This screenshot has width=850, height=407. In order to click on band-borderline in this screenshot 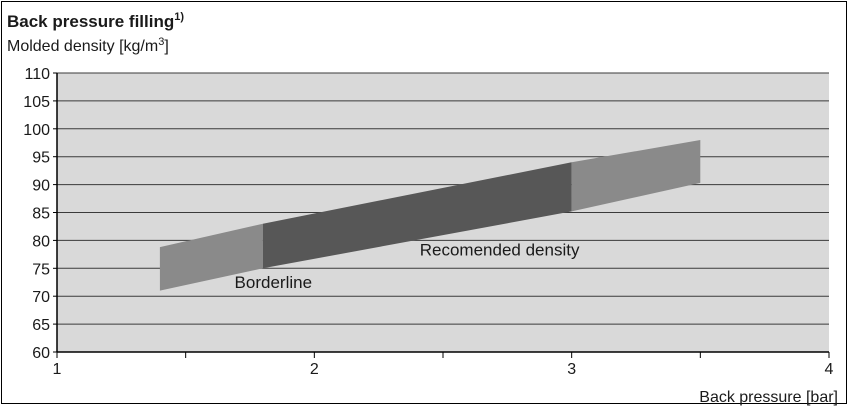, I will do `click(211, 257)`.